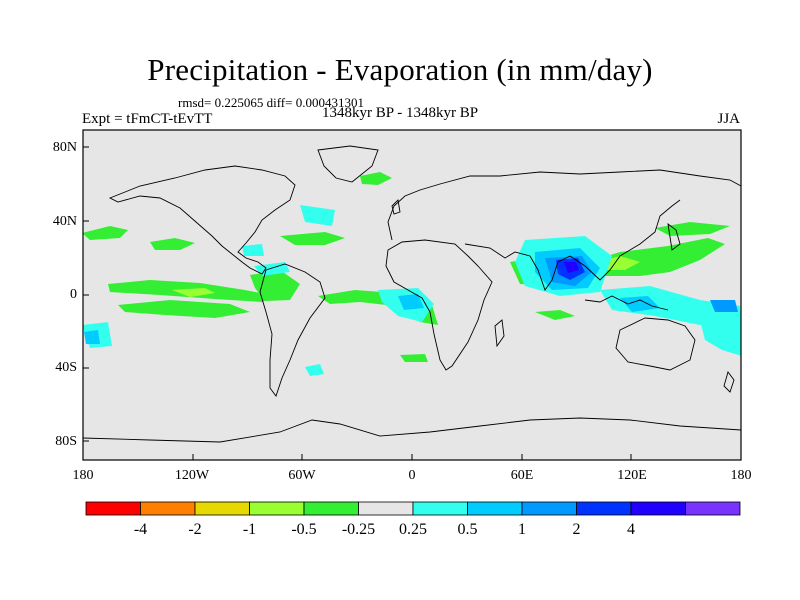 Image resolution: width=800 pixels, height=600 pixels. Describe the element at coordinates (73, 294) in the screenshot. I see `lat-label-0: 0` at that location.